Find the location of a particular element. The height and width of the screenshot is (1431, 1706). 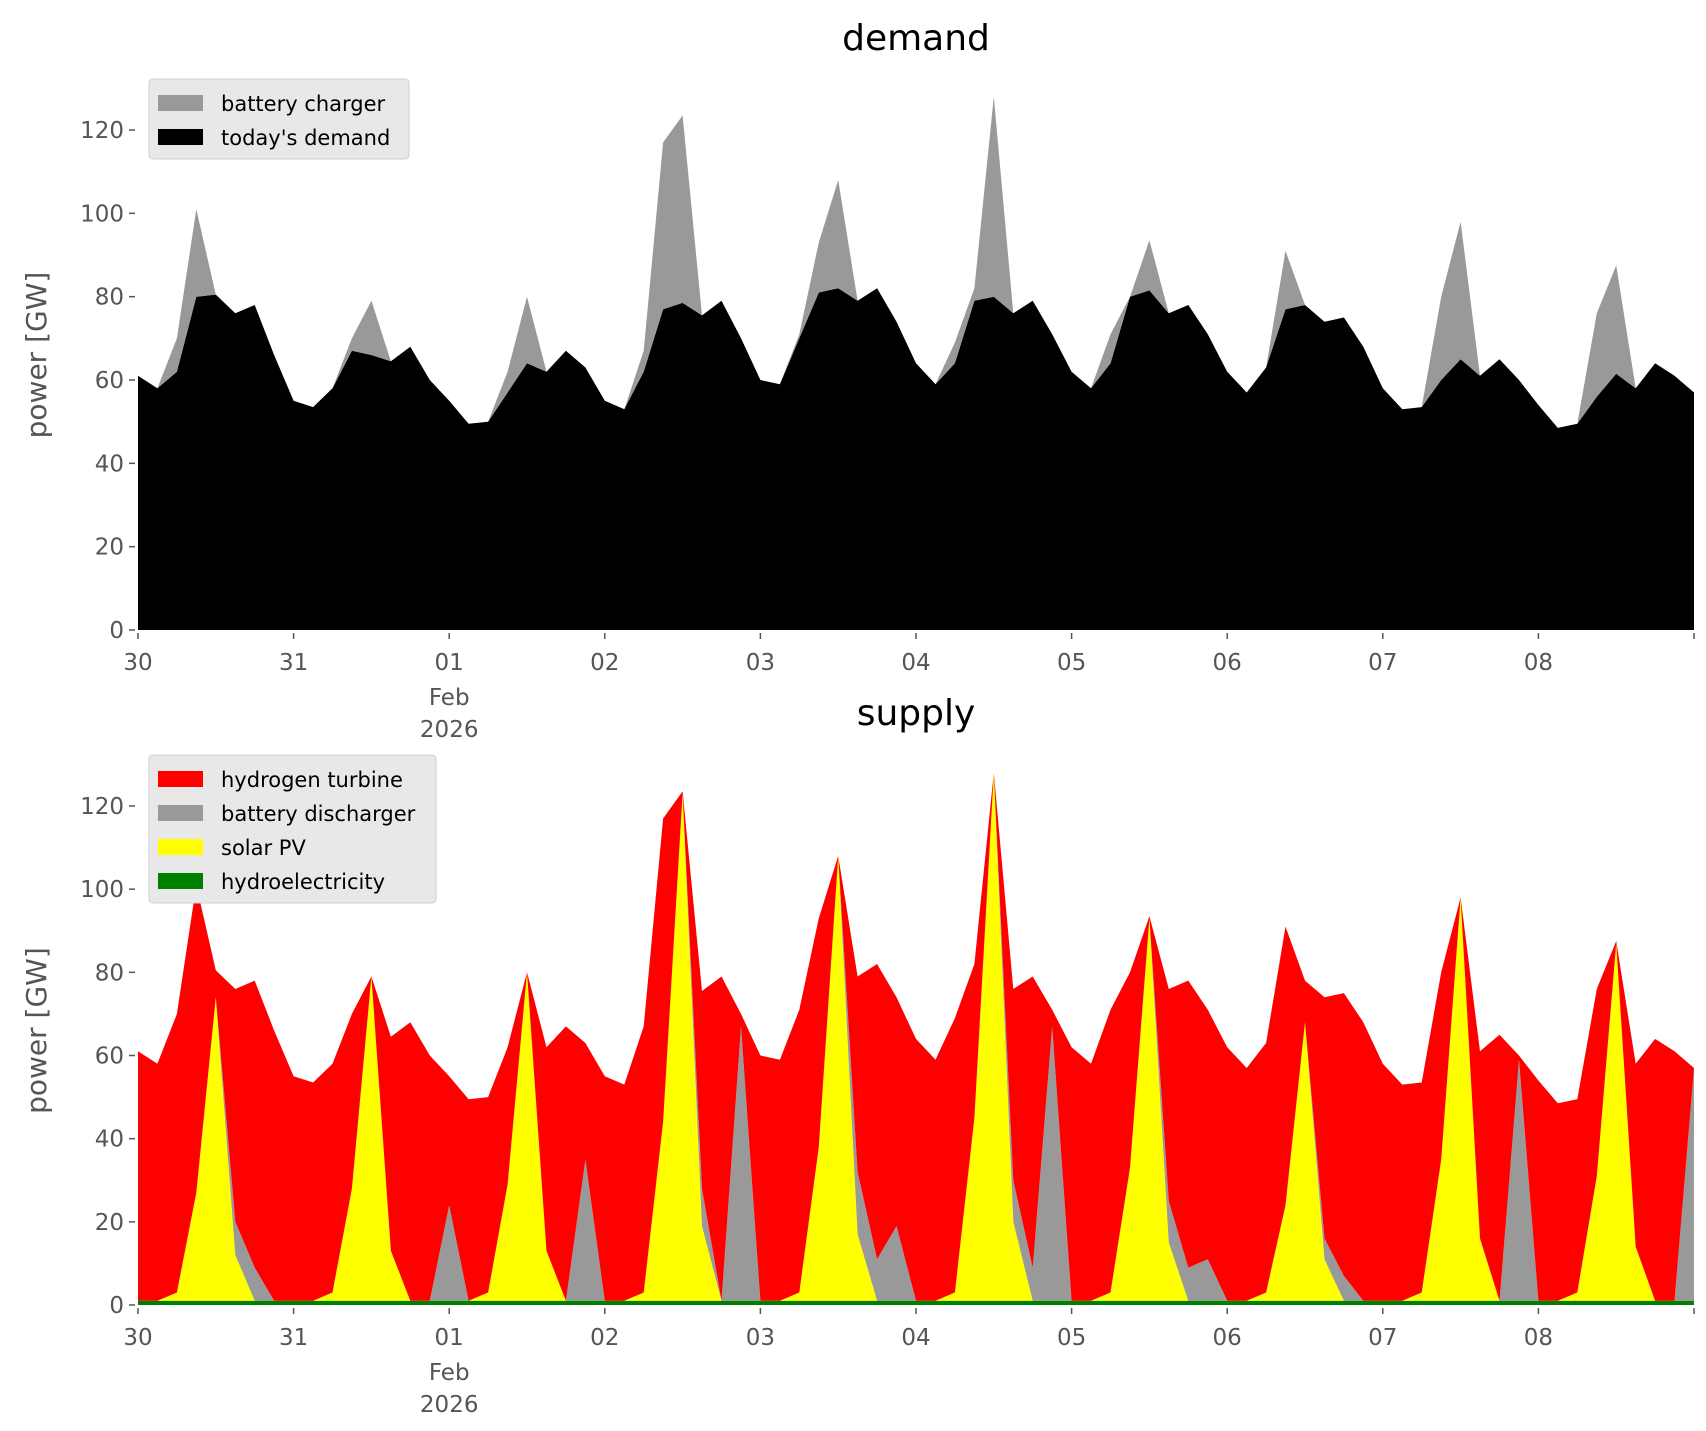

legend-label: hydrogen turbine is located at coordinates (312, 780).